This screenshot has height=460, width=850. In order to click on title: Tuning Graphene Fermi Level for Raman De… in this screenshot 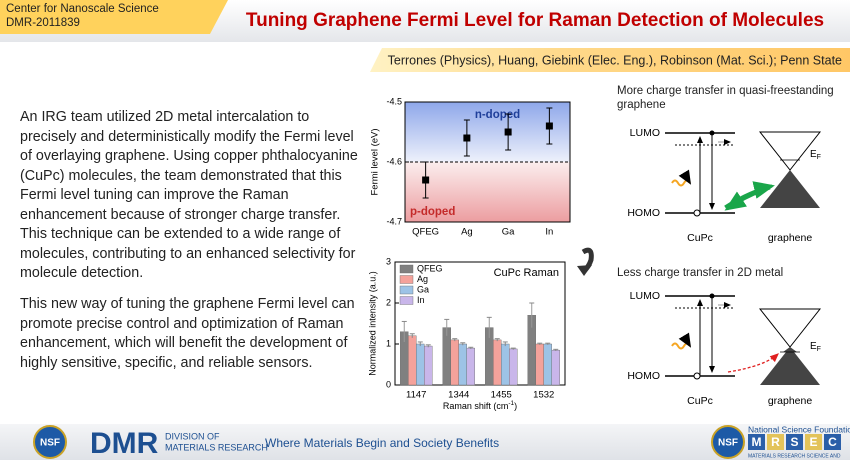, I will do `click(535, 20)`.